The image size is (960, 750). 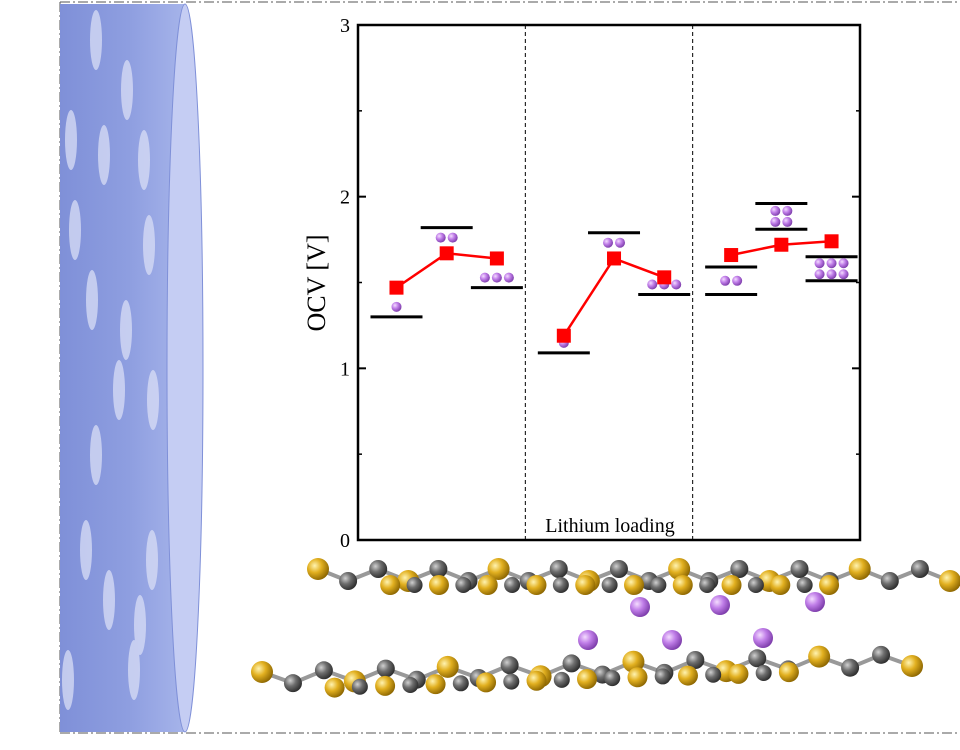 I want to click on y-tick-label: 3, so click(x=345, y=26).